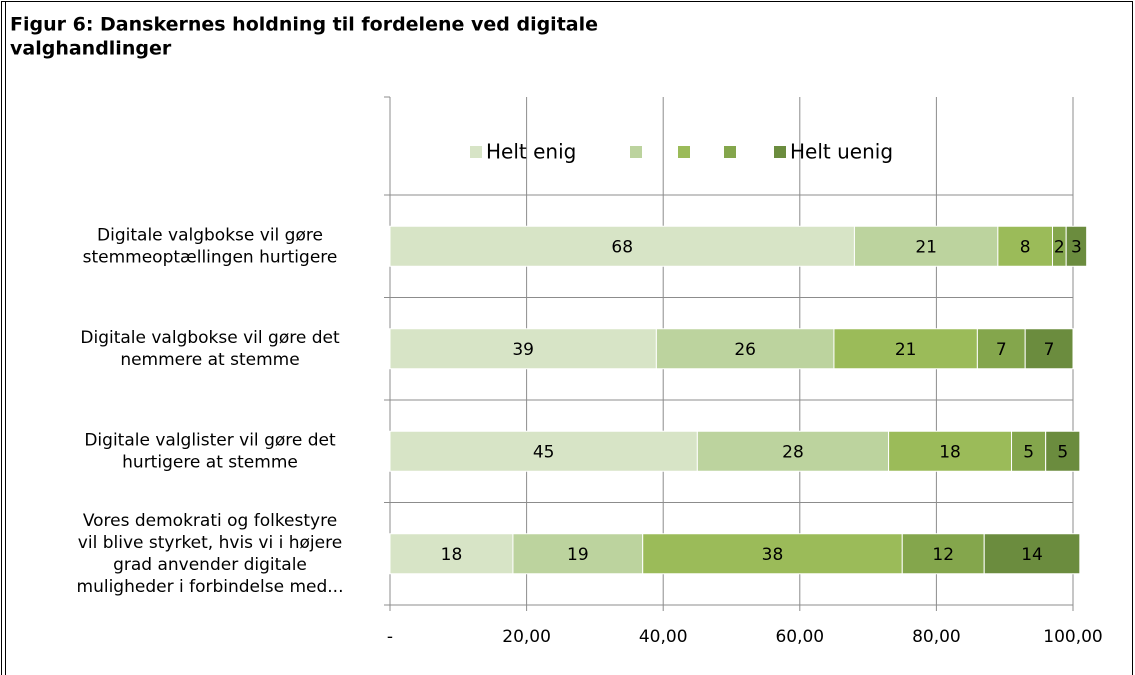 This screenshot has height=675, width=1135. I want to click on data-label: 14, so click(1032, 555).